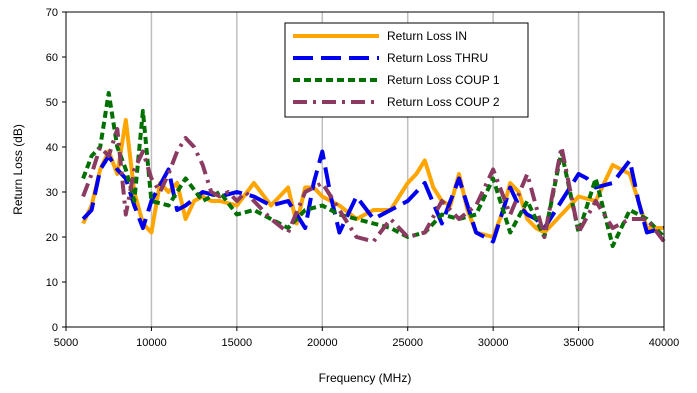 The height and width of the screenshot is (393, 697). What do you see at coordinates (427, 36) in the screenshot?
I see `legend-label-1: Return Loss IN` at bounding box center [427, 36].